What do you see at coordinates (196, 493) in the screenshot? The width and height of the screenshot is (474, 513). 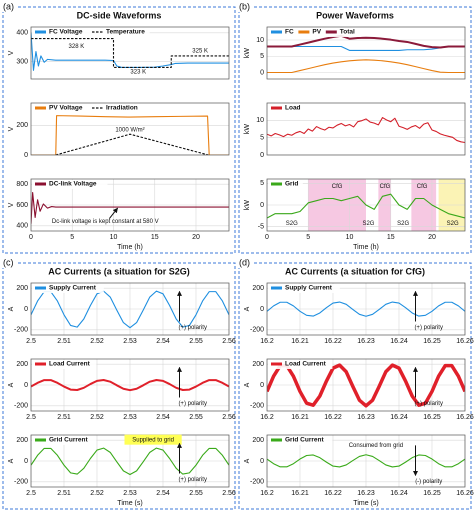 I see `x-tick-label: 2.55` at bounding box center [196, 493].